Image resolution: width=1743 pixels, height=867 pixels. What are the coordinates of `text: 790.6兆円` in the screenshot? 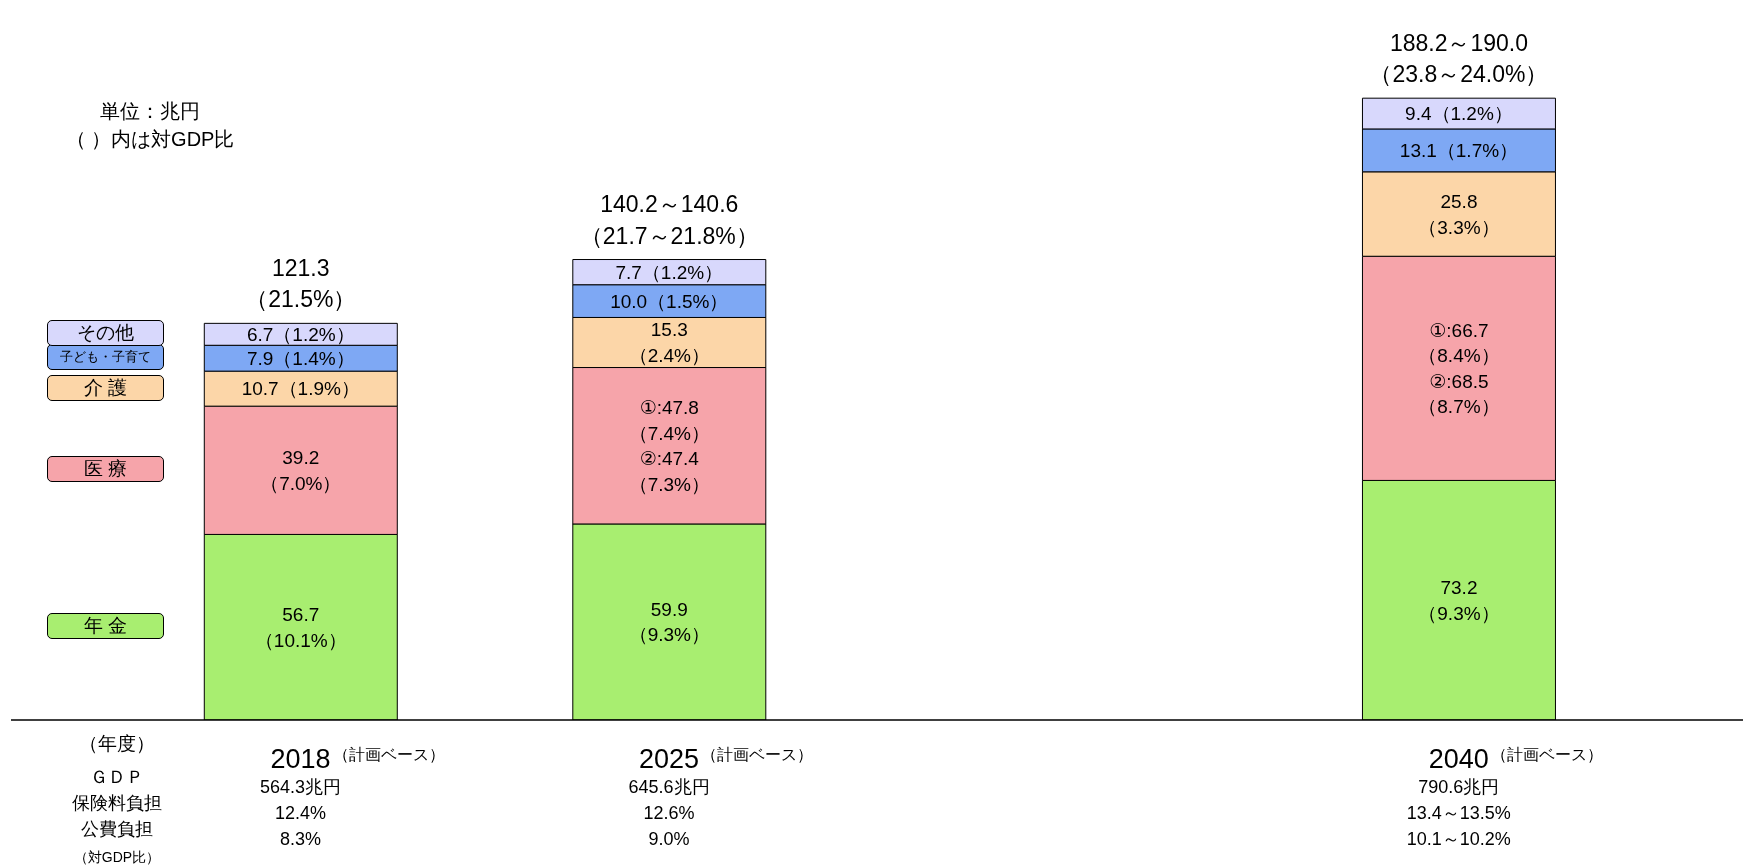 It's located at (1459, 787).